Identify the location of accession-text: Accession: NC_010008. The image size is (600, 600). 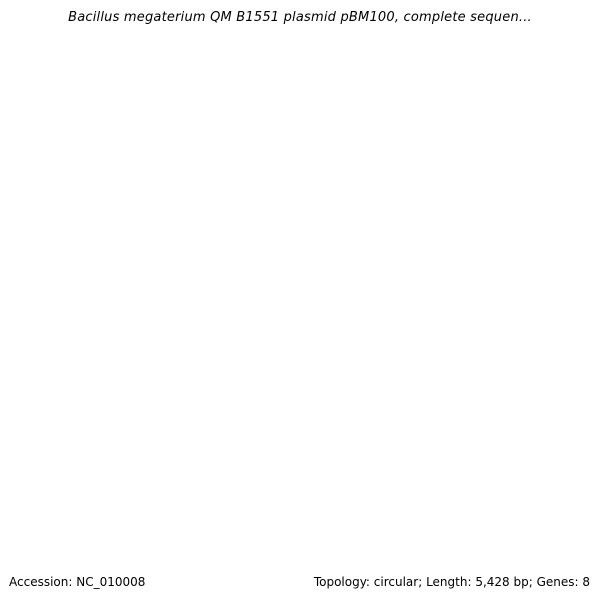
(77, 582).